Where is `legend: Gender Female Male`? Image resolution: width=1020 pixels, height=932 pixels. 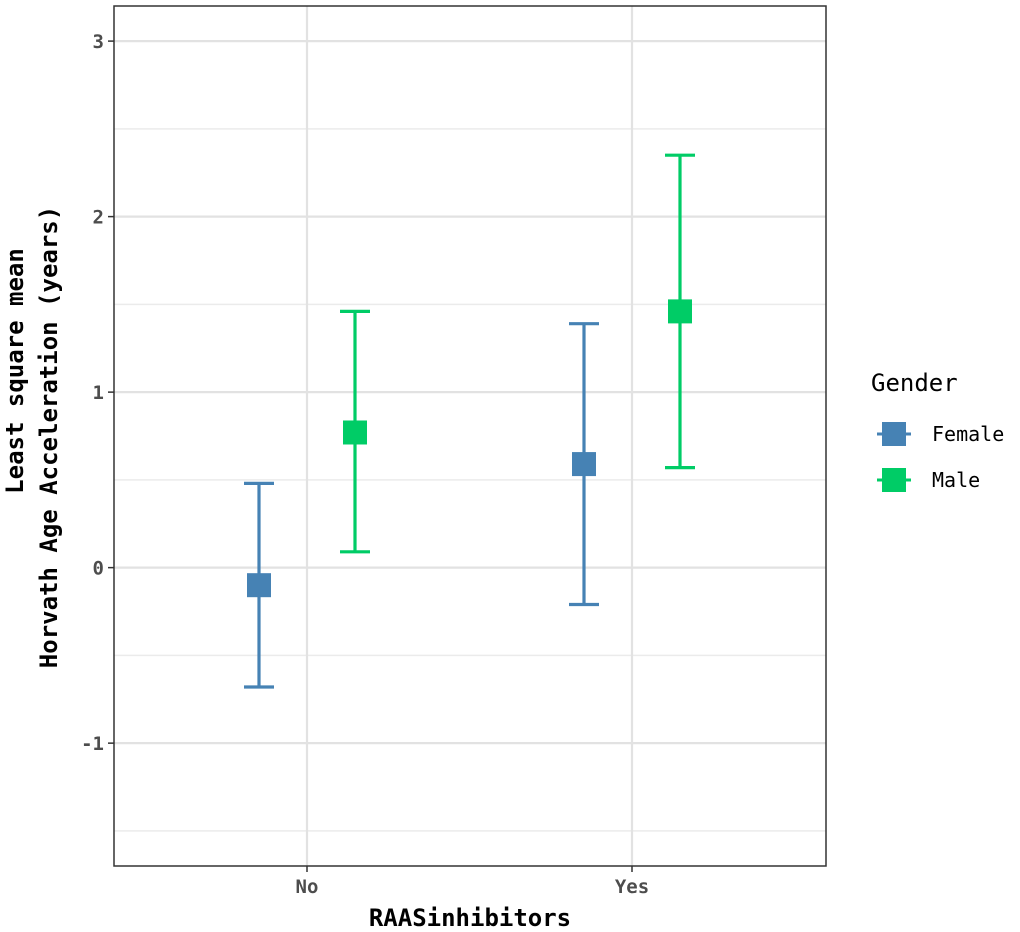
legend: Gender Female Male is located at coordinates (937, 430).